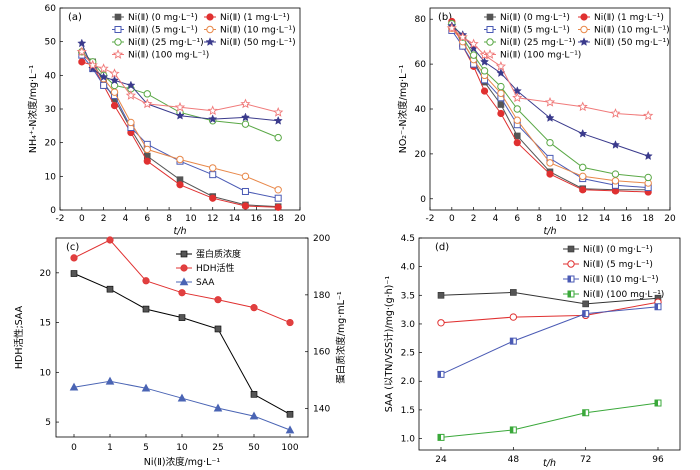  I want to click on legend-entry: Ni(Ⅱ) (0 mg·L⁻¹), so click(535, 18).